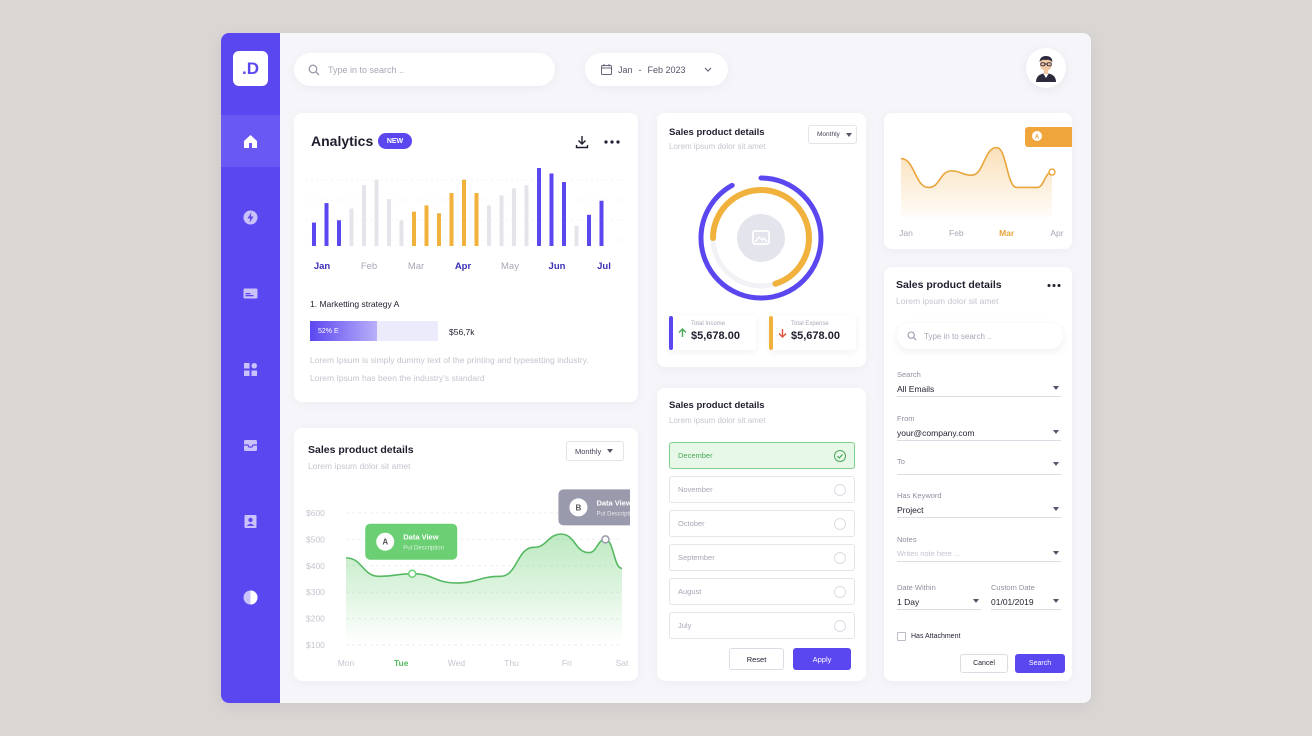 This screenshot has width=1312, height=736. I want to click on date-within-value: 1 Day, so click(908, 601).